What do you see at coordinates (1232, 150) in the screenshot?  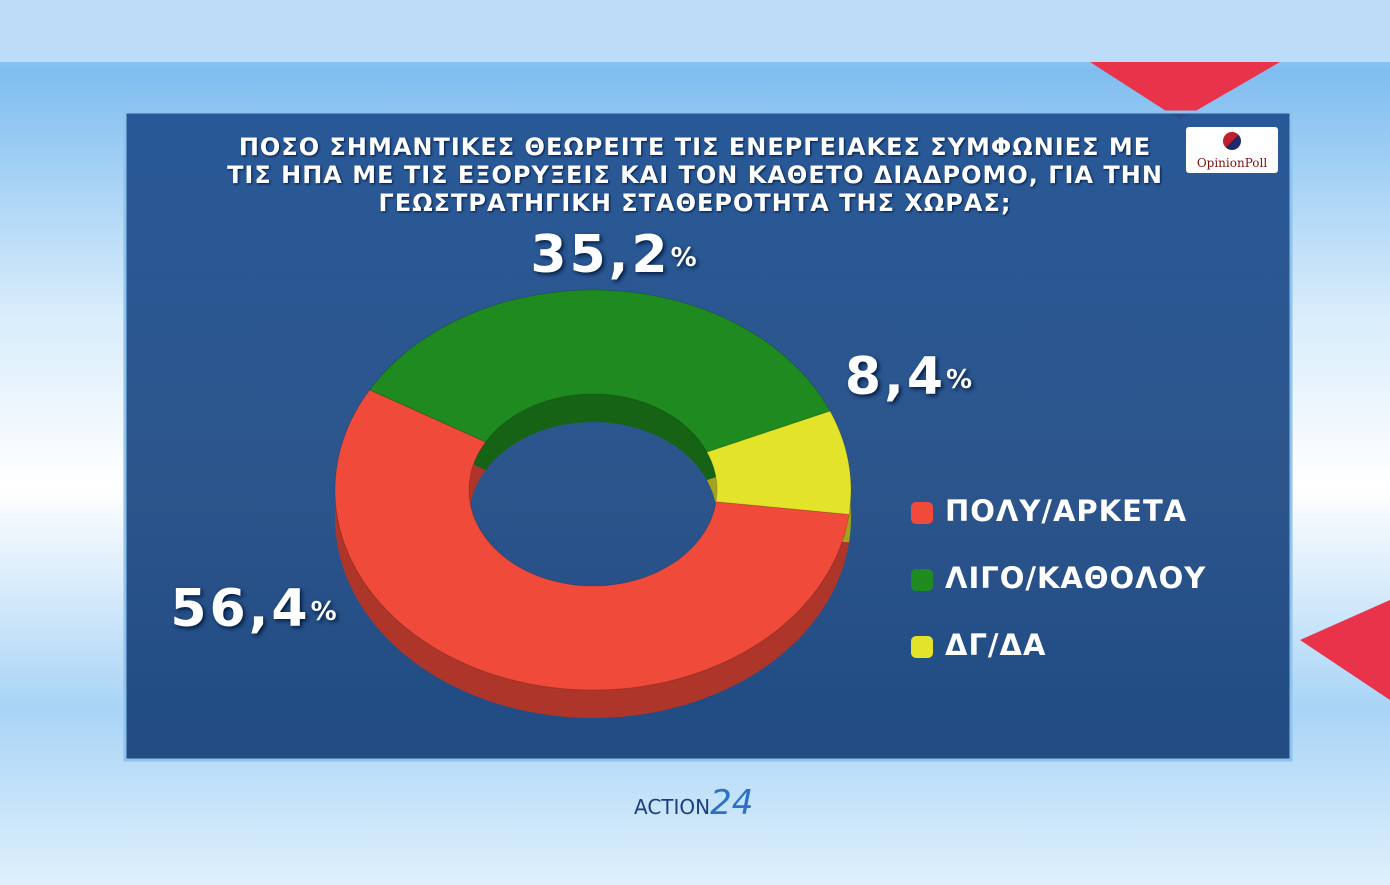 I see `logo: OpinionPoll` at bounding box center [1232, 150].